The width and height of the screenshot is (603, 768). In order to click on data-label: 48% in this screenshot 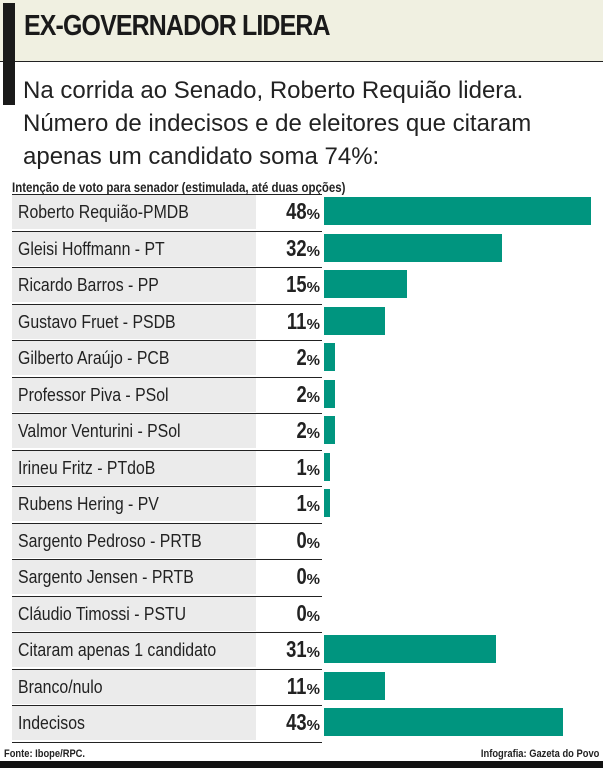, I will do `click(289, 211)`.